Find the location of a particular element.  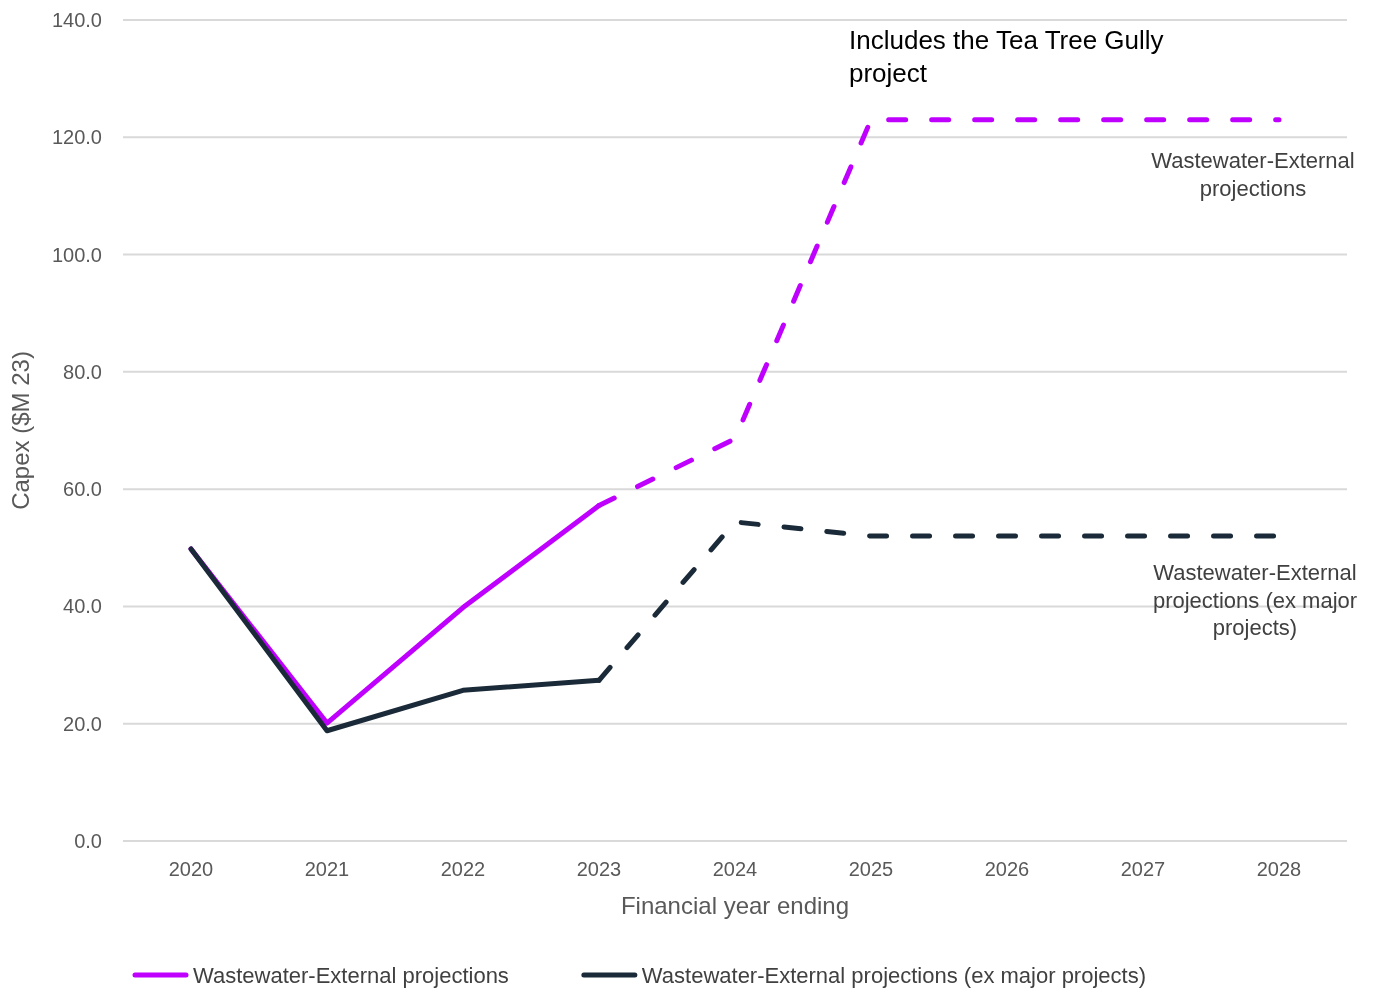

x-axis-title: Financial year ending is located at coordinates (735, 906).